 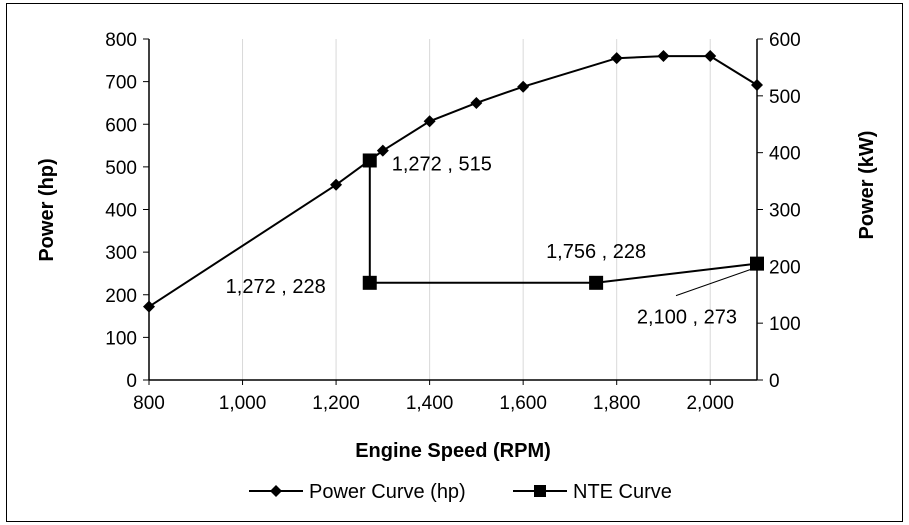 What do you see at coordinates (523, 403) in the screenshot?
I see `x-tick-label: 1,600` at bounding box center [523, 403].